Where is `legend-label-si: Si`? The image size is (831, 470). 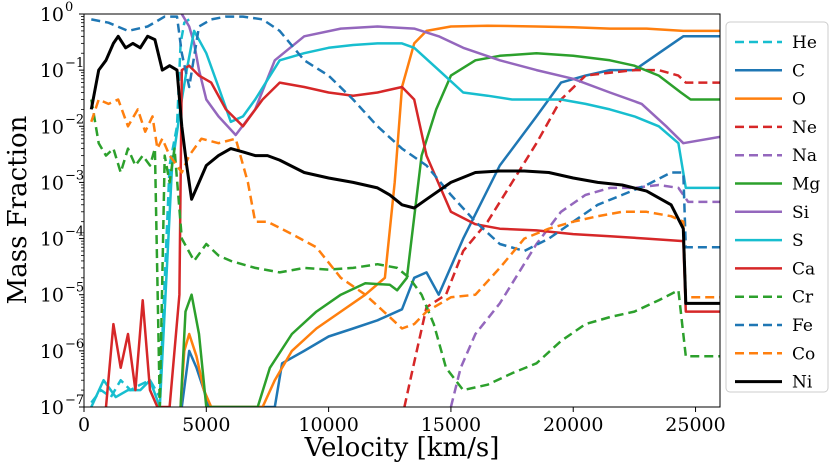
legend-label-si: Si is located at coordinates (801, 213).